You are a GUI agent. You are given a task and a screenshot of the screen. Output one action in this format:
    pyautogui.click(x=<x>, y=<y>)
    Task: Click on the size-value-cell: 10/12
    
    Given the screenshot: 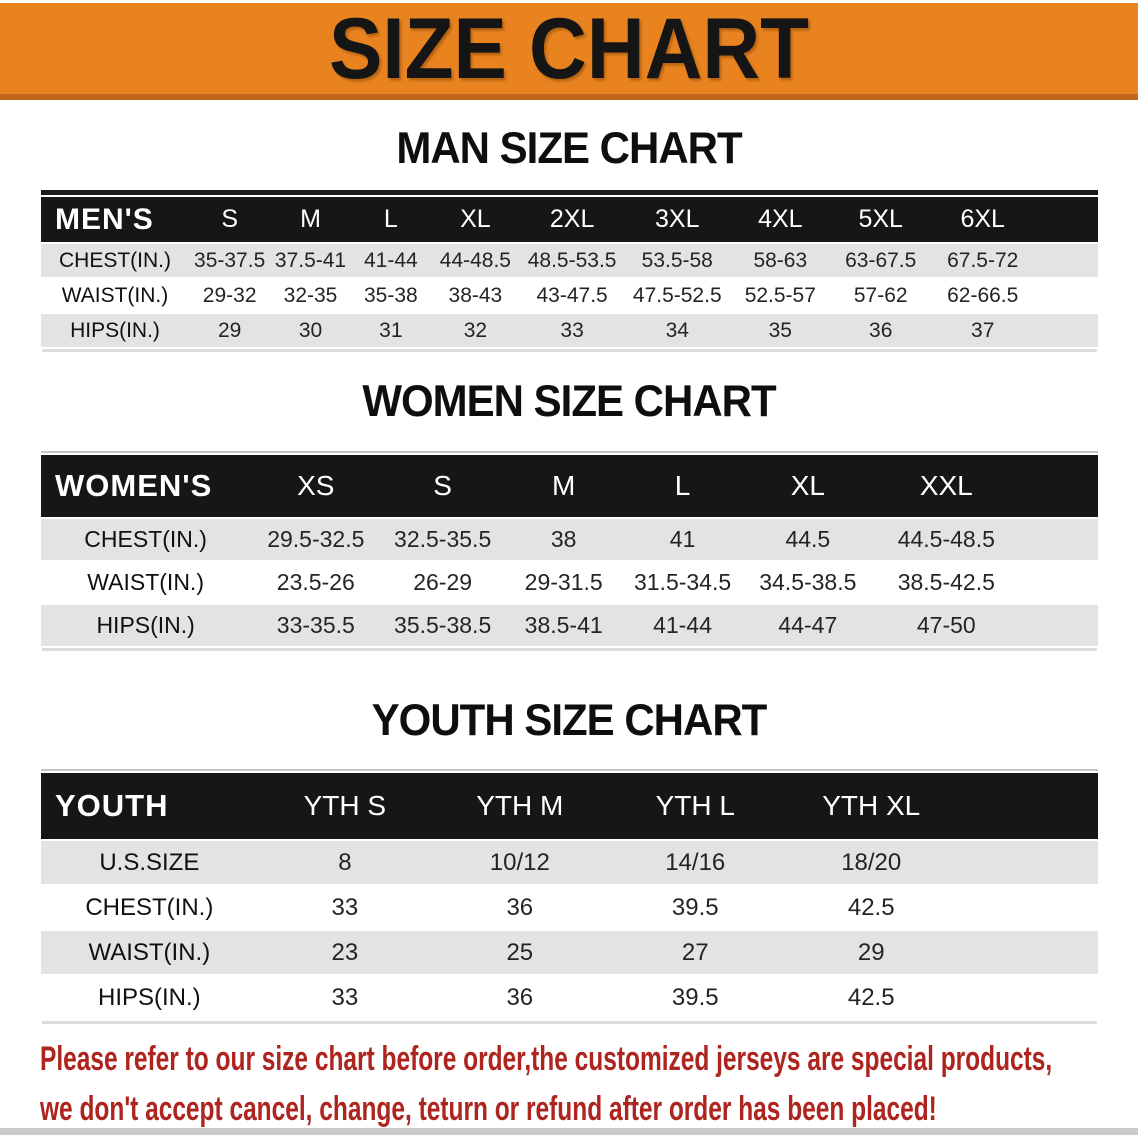 What is the action you would take?
    pyautogui.click(x=520, y=862)
    